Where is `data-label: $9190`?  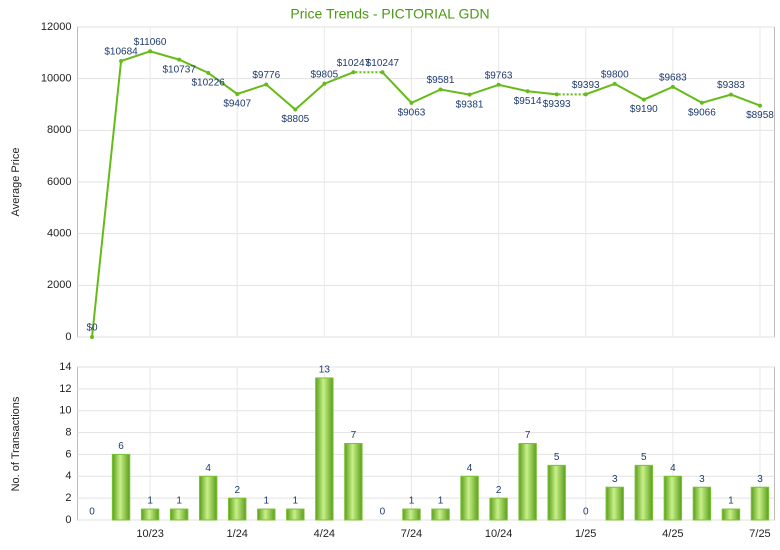
data-label: $9190 is located at coordinates (644, 109).